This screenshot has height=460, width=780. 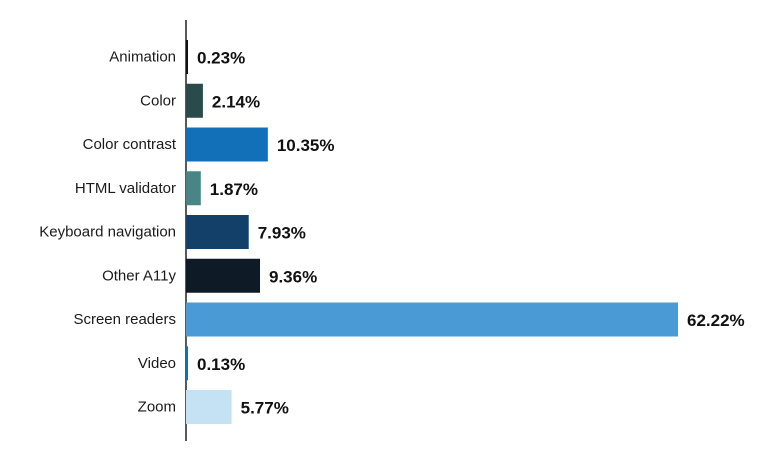 I want to click on bar-animation, so click(x=187, y=57).